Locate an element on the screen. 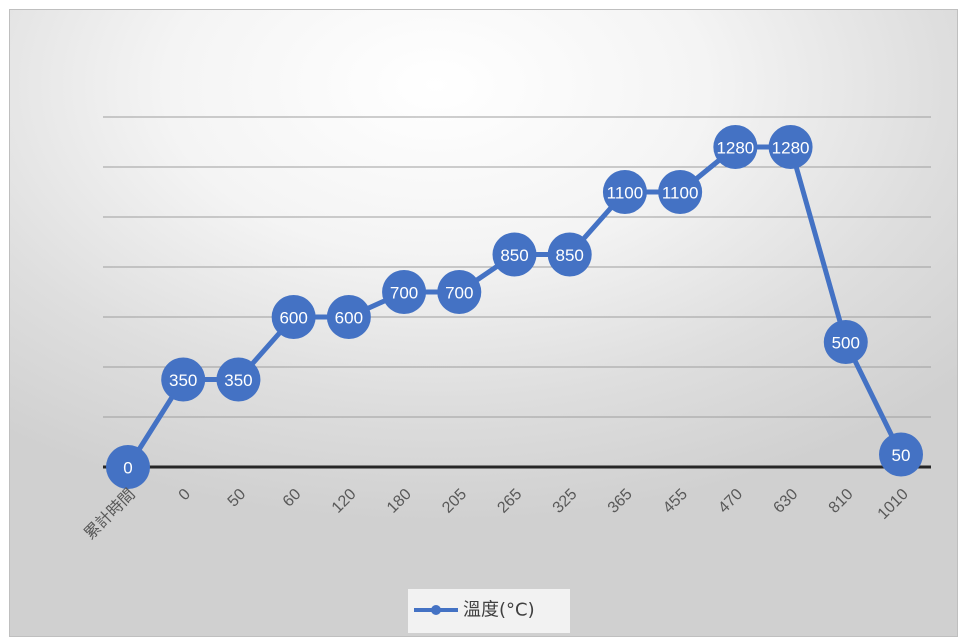 This screenshot has height=643, width=967. x-tick-label: 470 is located at coordinates (730, 501).